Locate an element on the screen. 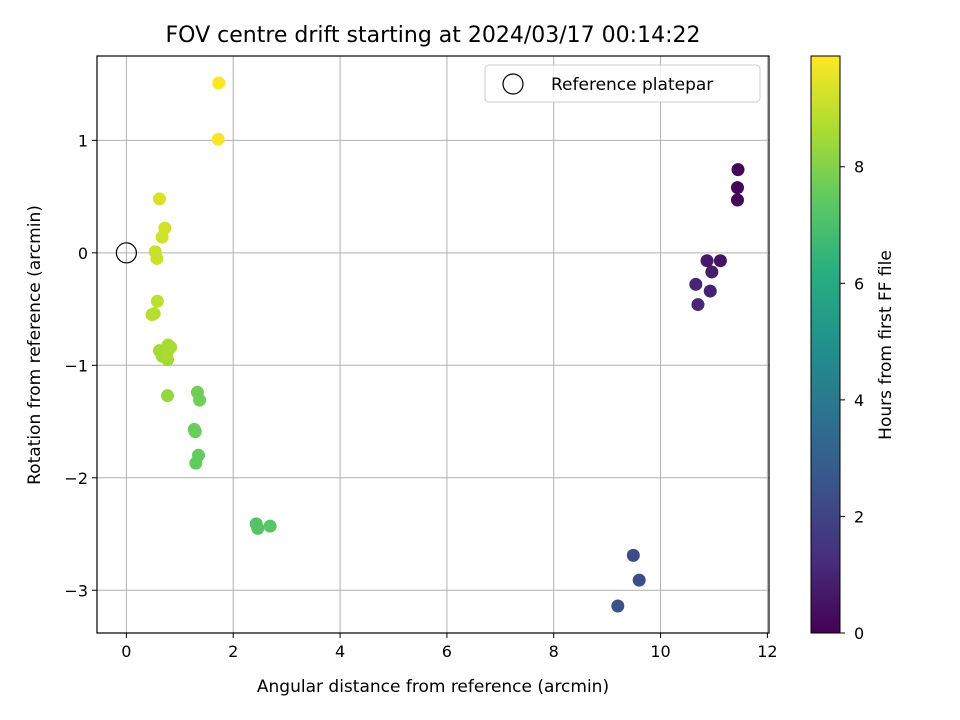  reference-marker is located at coordinates (126, 253).